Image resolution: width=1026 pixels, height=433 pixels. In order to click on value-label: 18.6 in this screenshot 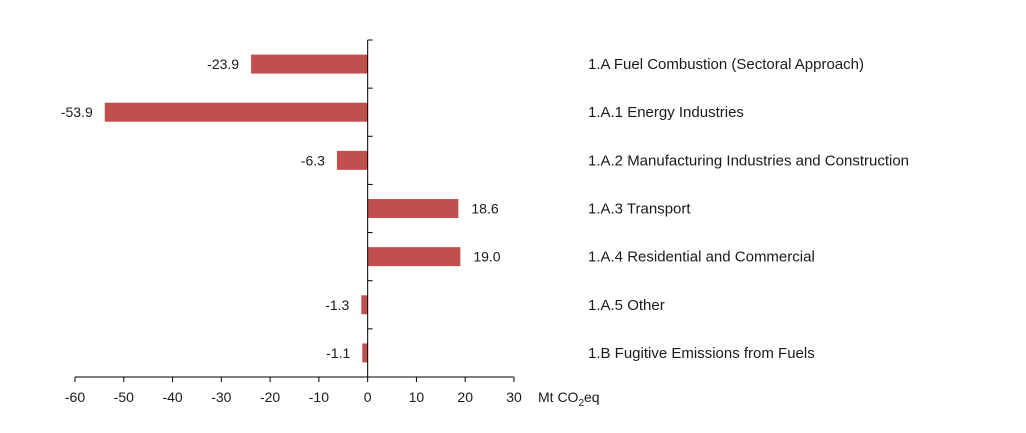, I will do `click(484, 209)`.